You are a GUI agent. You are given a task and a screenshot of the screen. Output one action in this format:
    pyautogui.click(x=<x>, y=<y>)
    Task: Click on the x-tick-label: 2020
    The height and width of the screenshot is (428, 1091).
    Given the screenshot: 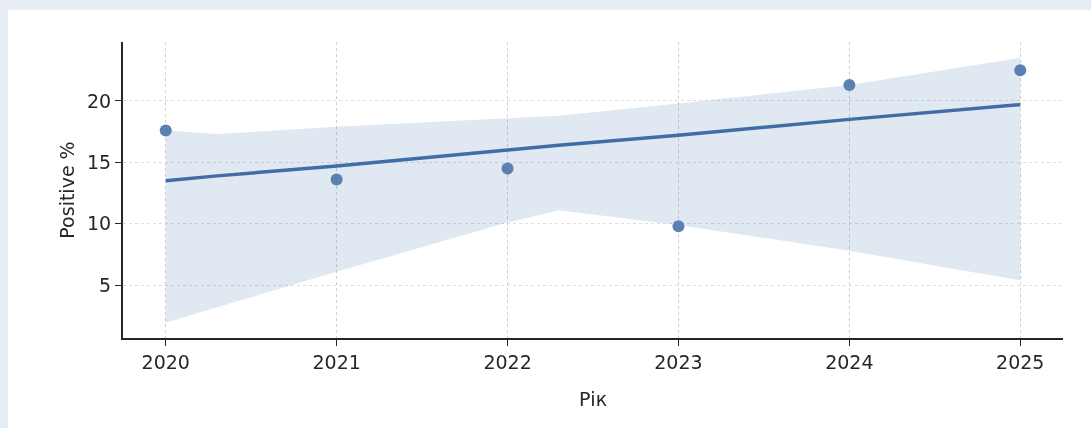 What is the action you would take?
    pyautogui.click(x=165, y=361)
    